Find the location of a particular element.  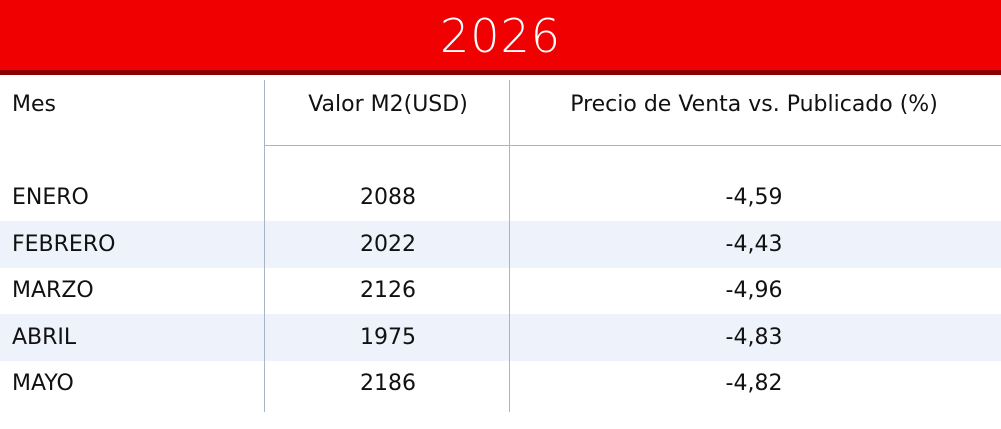

title: 2026 is located at coordinates (500, 36).